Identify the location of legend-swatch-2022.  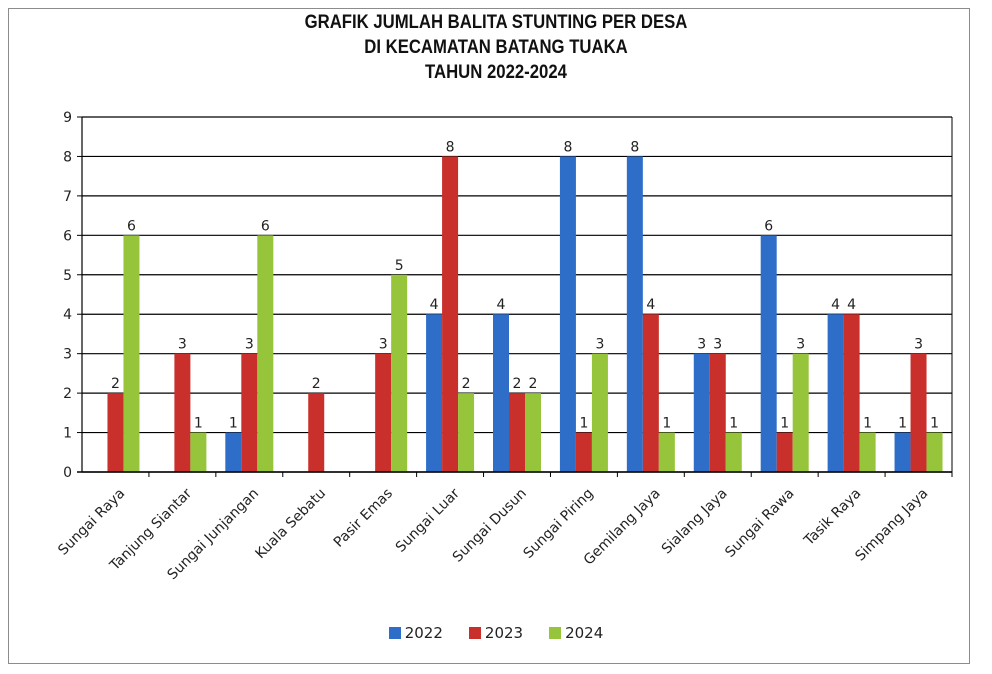
(394, 633).